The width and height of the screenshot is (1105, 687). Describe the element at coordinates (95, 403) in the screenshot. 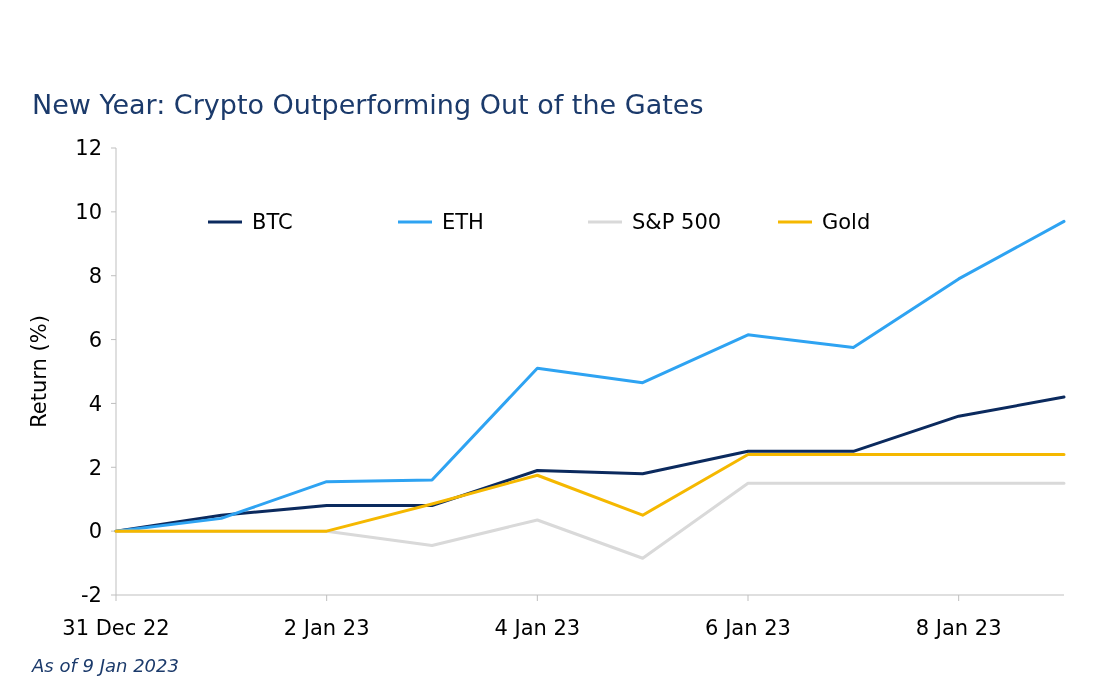

I see `y-tick-label: 4` at that location.